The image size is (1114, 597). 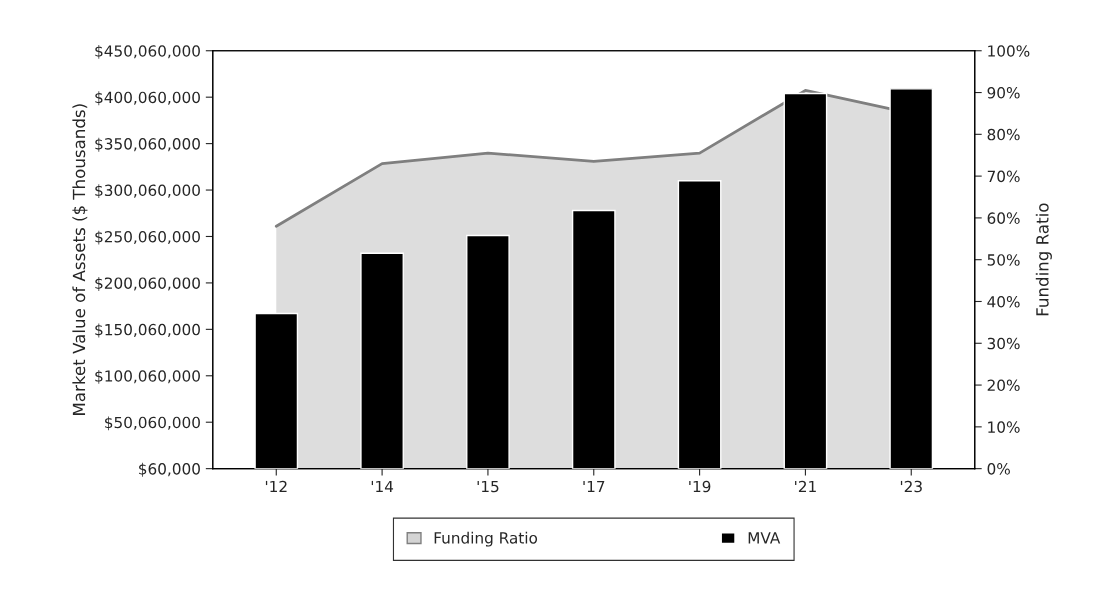 I want to click on x-tick-label: '14, so click(x=382, y=486).